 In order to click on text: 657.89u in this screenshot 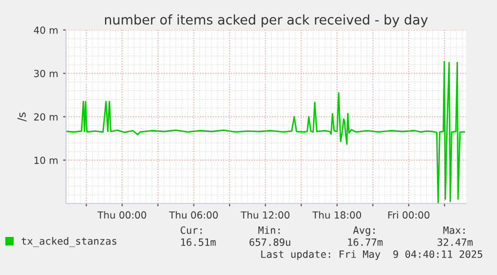, I will do `click(270, 242)`.